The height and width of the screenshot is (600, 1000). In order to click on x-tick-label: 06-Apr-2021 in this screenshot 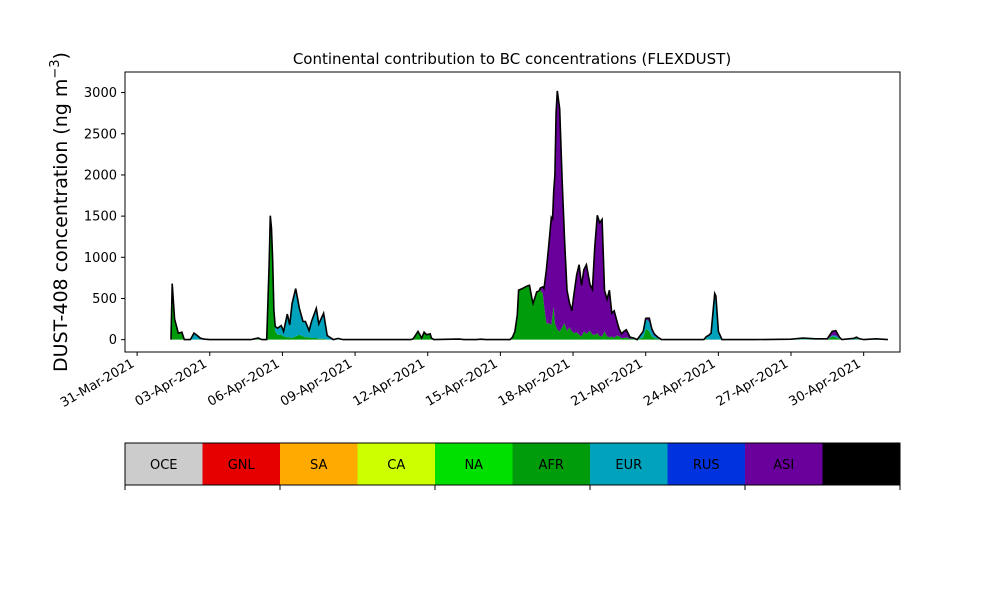, I will do `click(243, 382)`.